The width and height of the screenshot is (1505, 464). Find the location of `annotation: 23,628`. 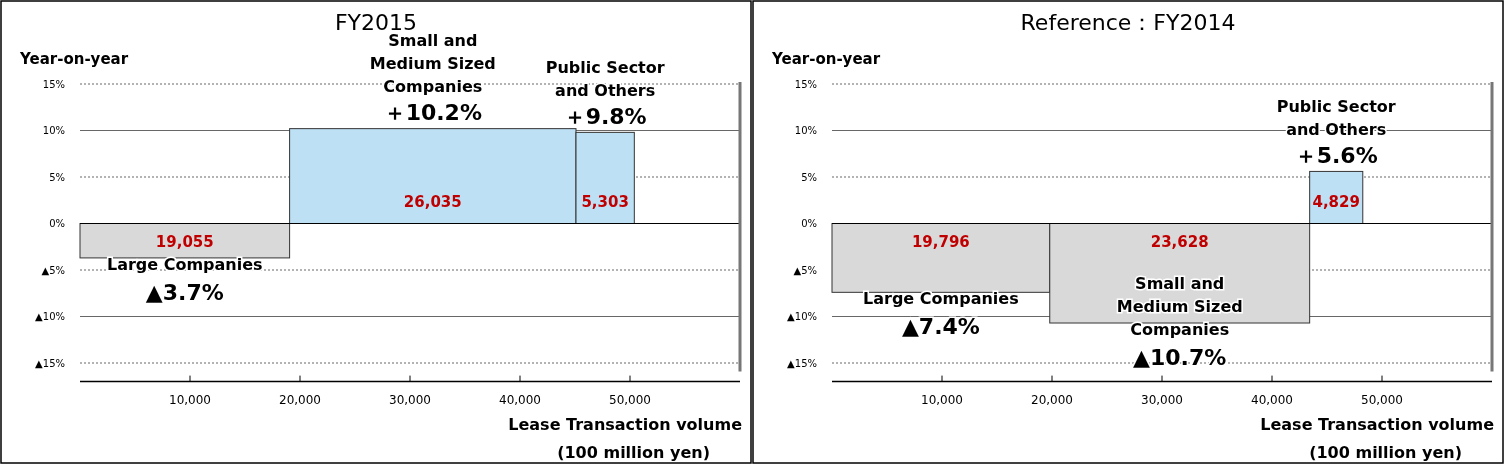

annotation: 23,628 is located at coordinates (1179, 241).